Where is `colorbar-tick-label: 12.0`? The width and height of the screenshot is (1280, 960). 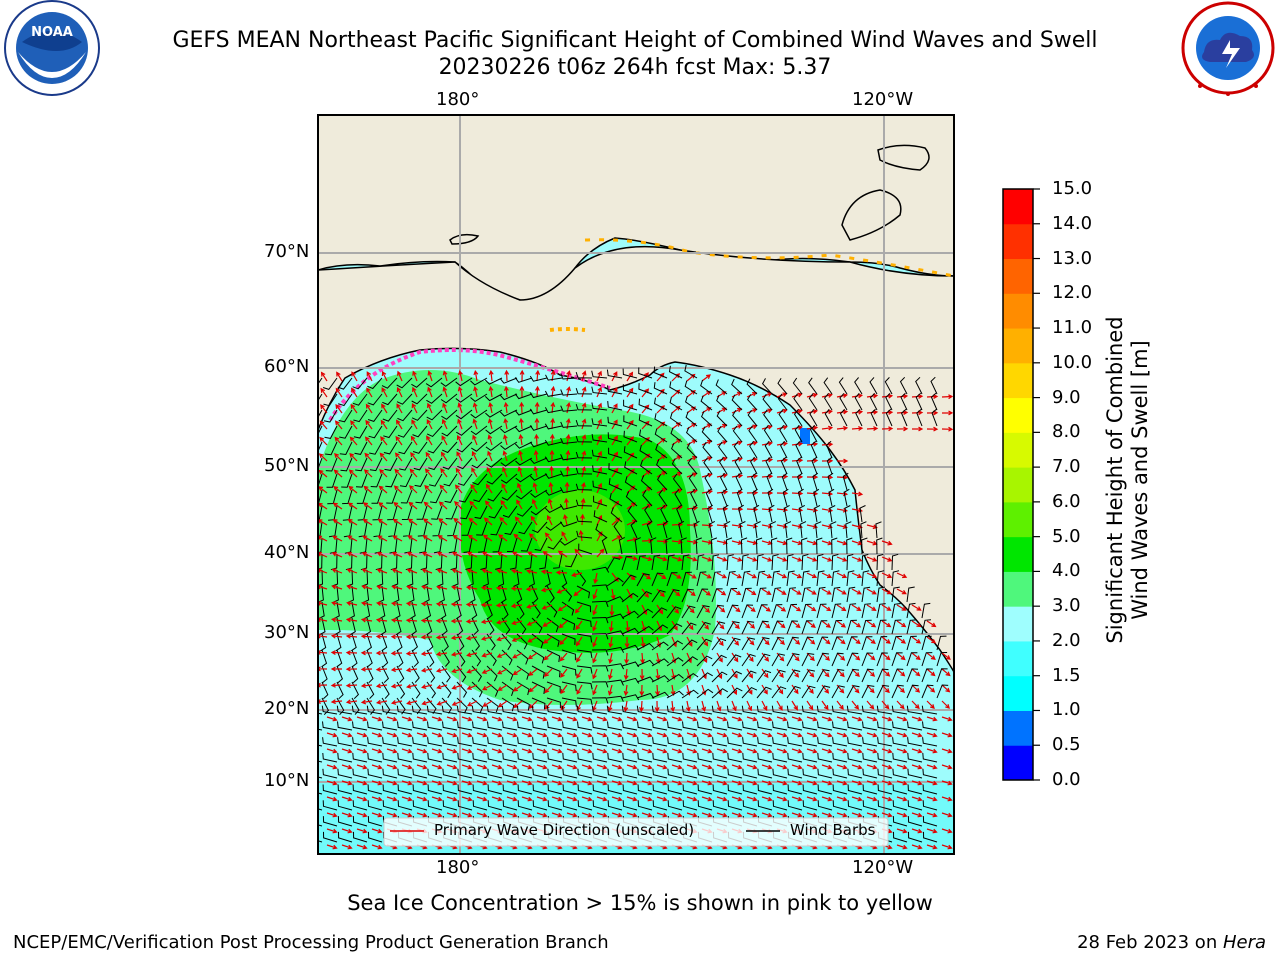 colorbar-tick-label: 12.0 is located at coordinates (1072, 293).